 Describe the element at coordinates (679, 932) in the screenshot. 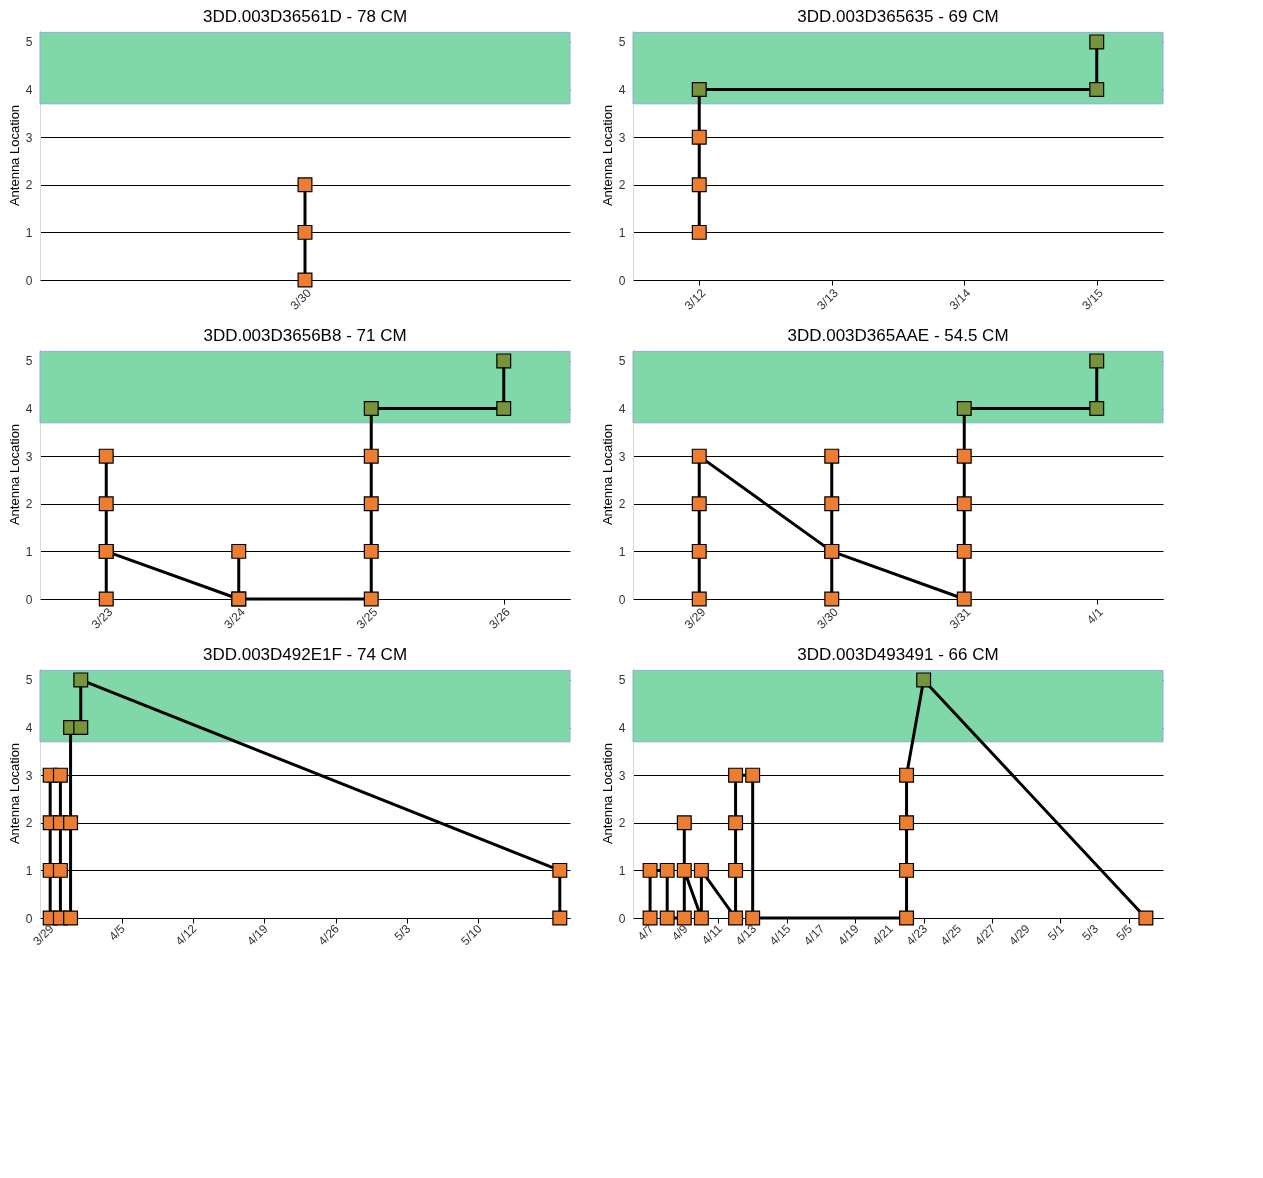

I see `x-tick-label: 4/9` at that location.